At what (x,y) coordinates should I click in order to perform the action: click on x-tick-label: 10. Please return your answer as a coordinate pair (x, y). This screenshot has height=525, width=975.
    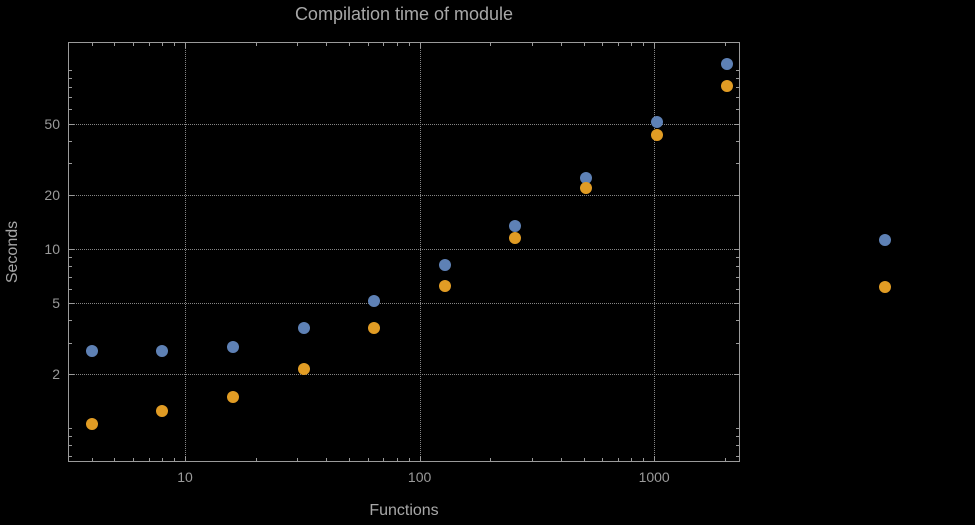
    Looking at the image, I should click on (185, 477).